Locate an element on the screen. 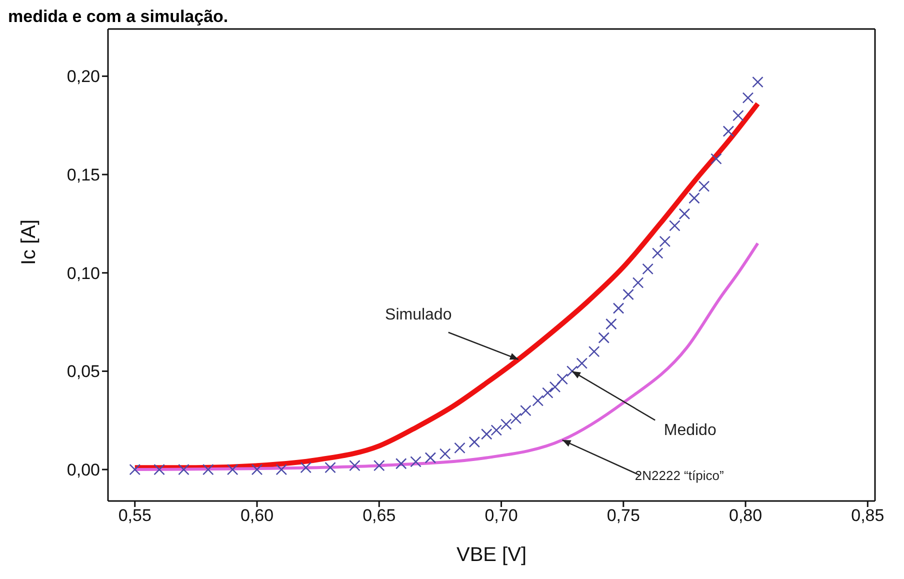  x-tick-label: 0,70 is located at coordinates (501, 516).